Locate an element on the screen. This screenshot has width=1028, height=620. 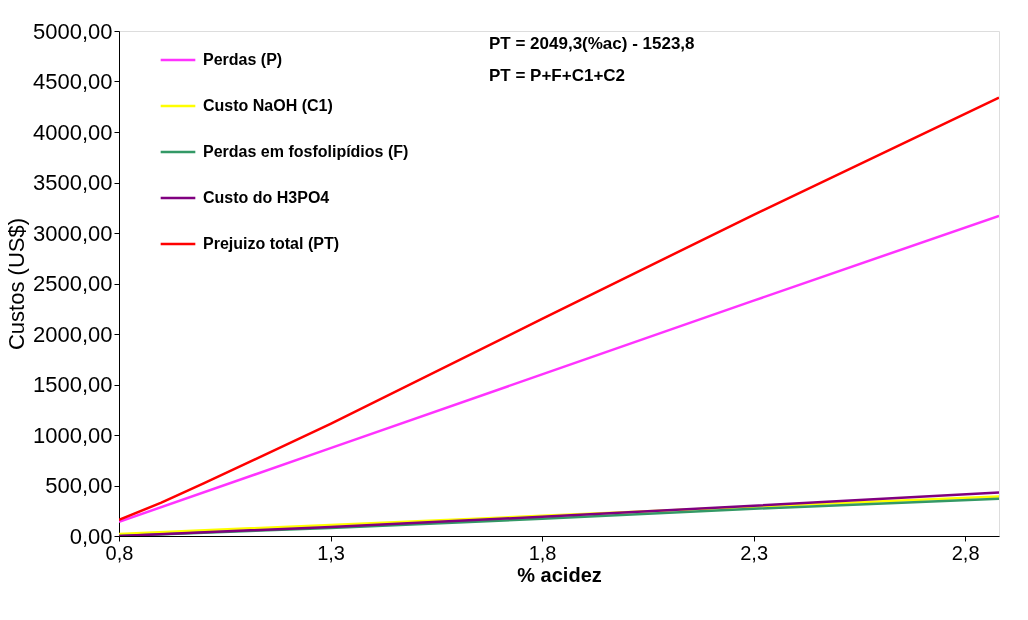
x-tick-label: 2,8 is located at coordinates (965, 552).